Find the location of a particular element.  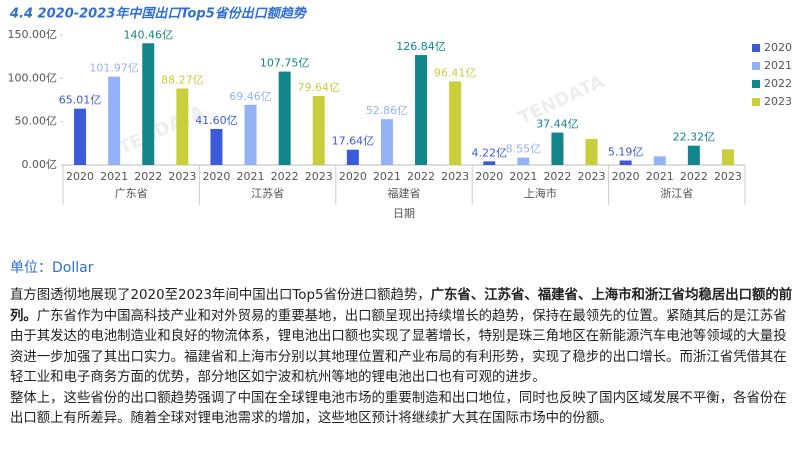

value-label: 37.44亿 is located at coordinates (557, 124).